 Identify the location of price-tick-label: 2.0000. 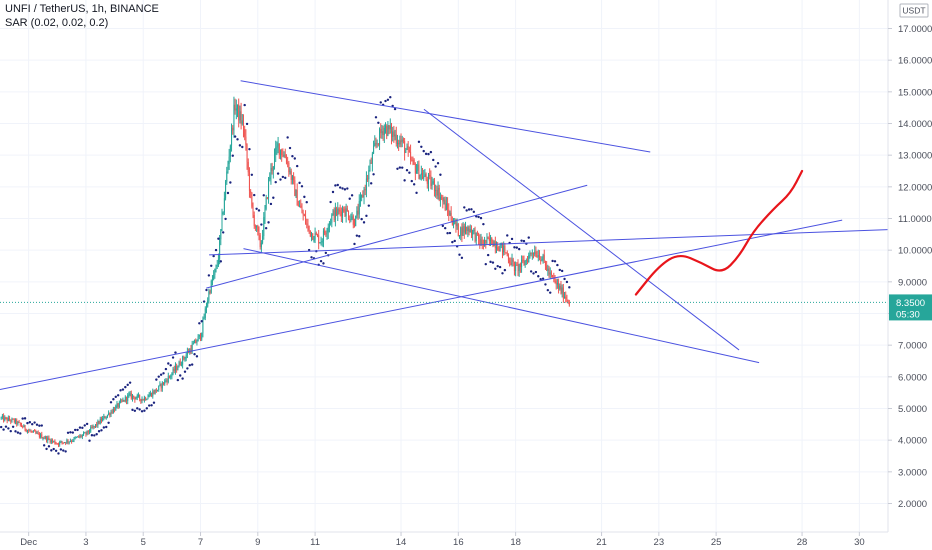
(912, 504).